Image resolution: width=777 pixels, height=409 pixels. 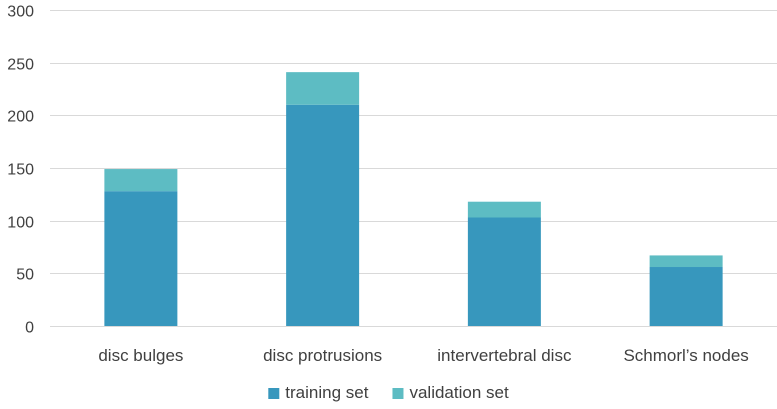 What do you see at coordinates (388, 392) in the screenshot?
I see `legend: training set validation set` at bounding box center [388, 392].